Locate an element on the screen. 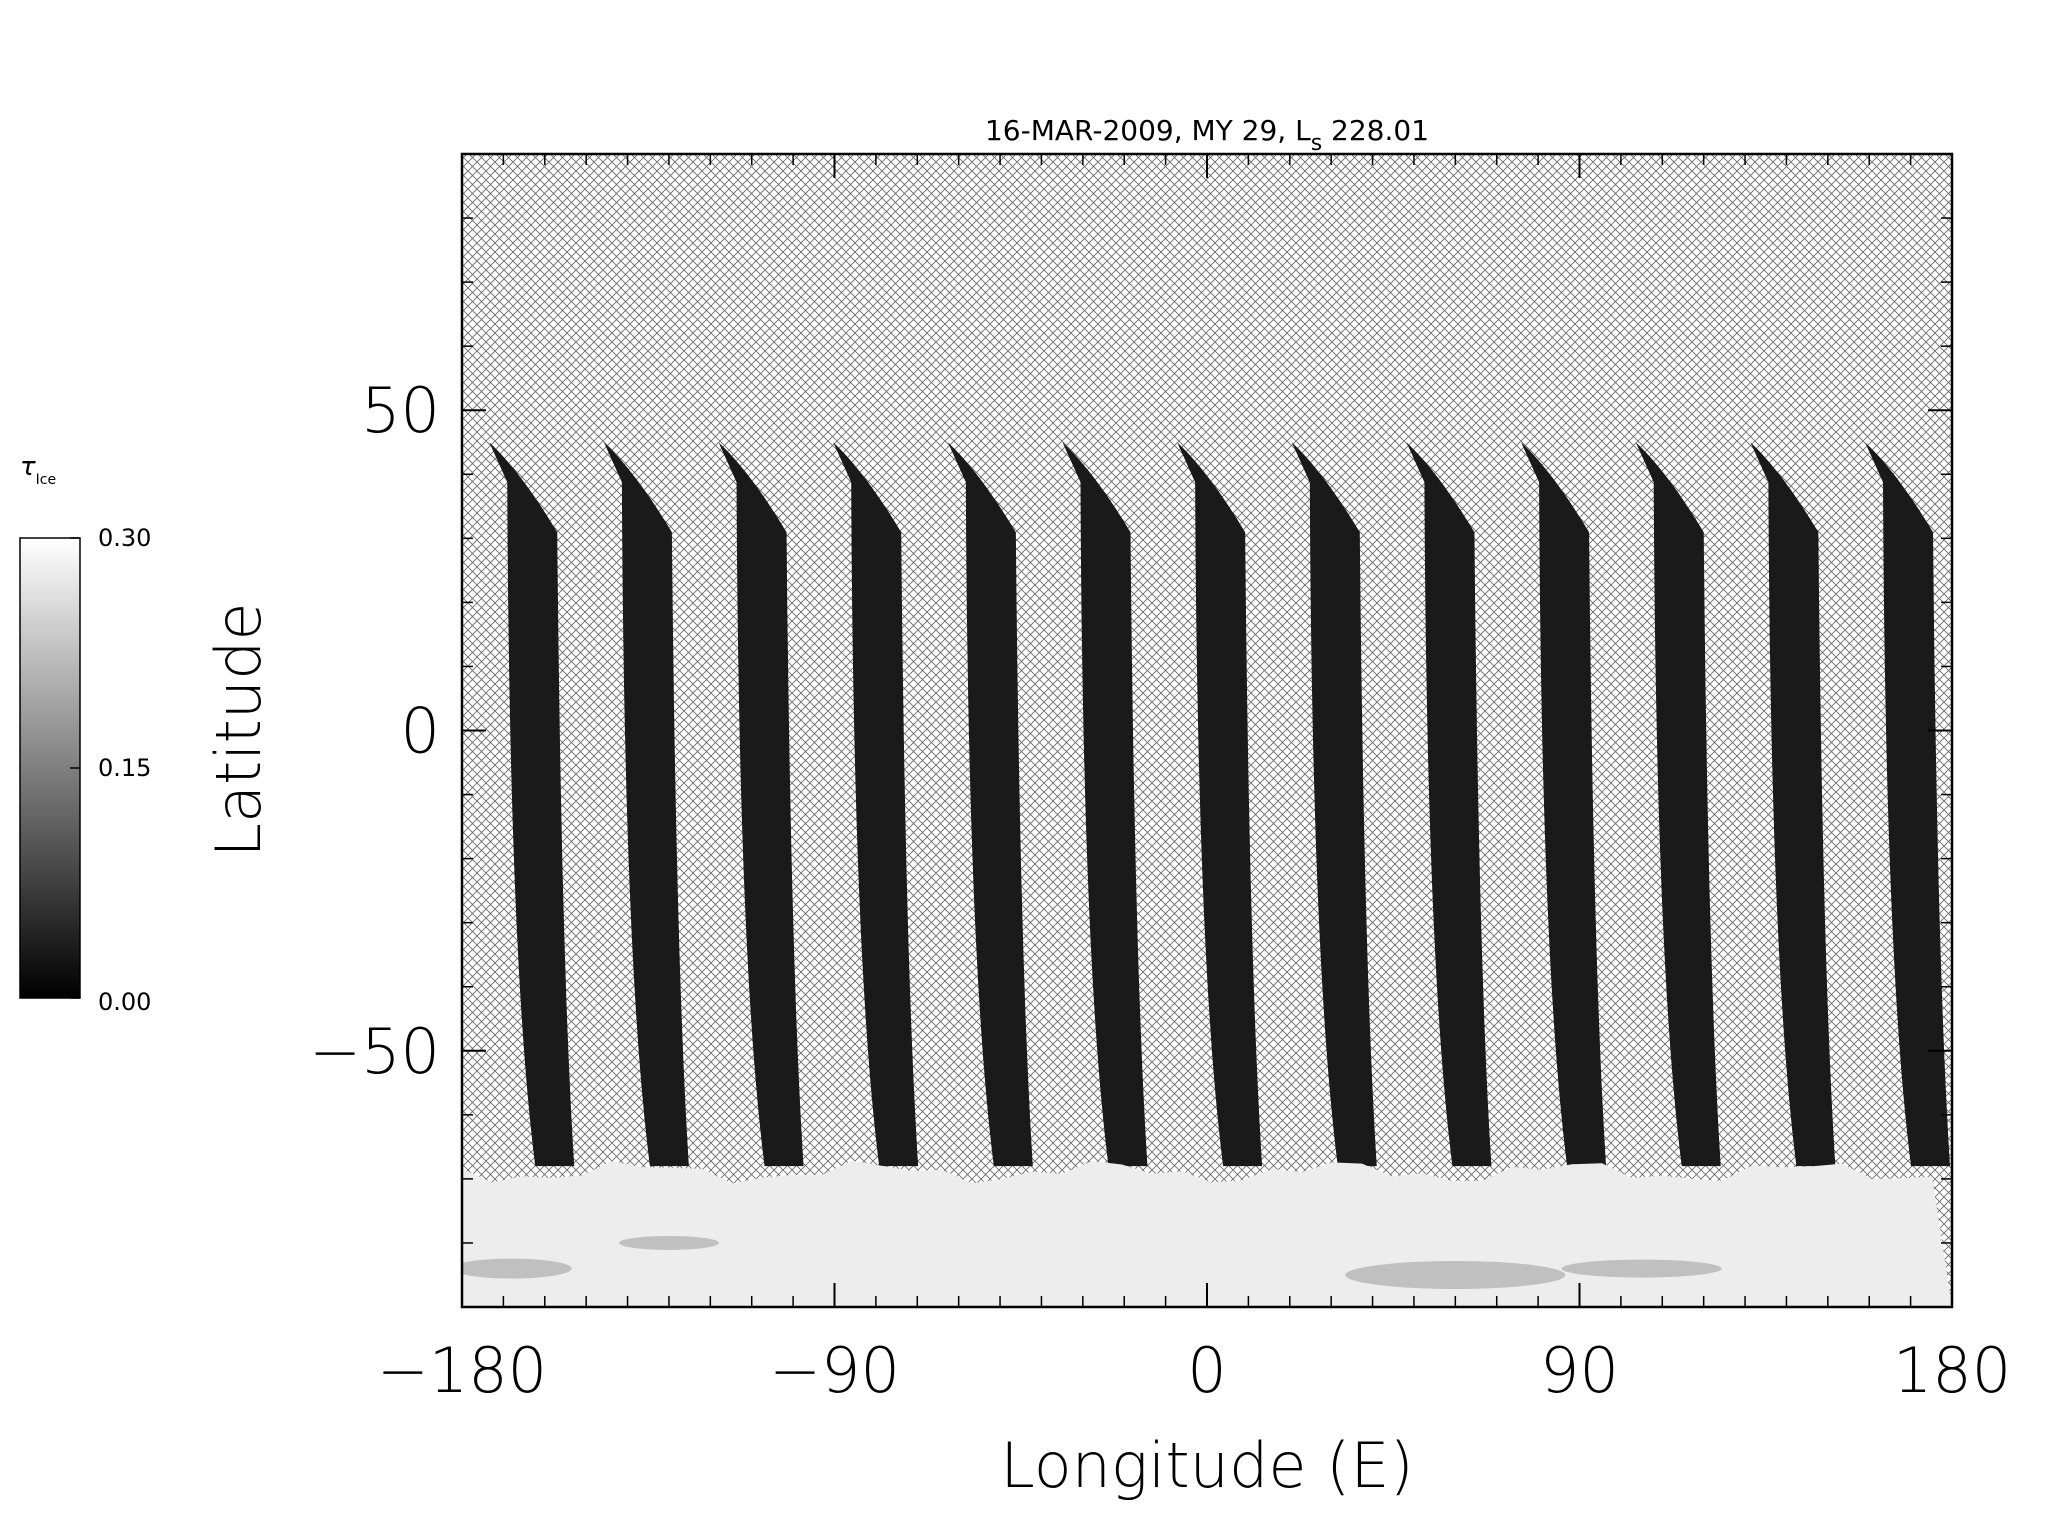  x-tick-label: −90 is located at coordinates (834, 1370).